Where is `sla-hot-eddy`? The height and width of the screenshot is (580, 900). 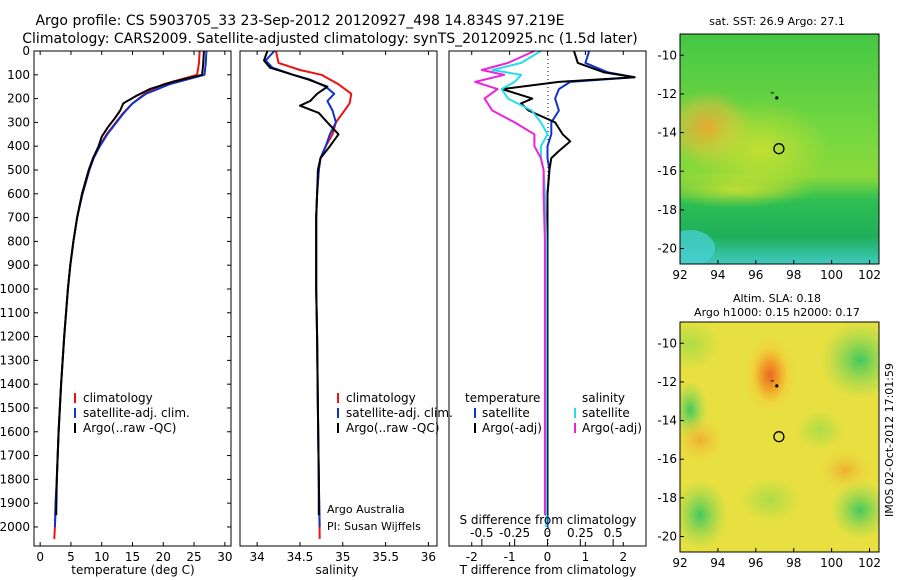
sla-hot-eddy is located at coordinates (770, 375).